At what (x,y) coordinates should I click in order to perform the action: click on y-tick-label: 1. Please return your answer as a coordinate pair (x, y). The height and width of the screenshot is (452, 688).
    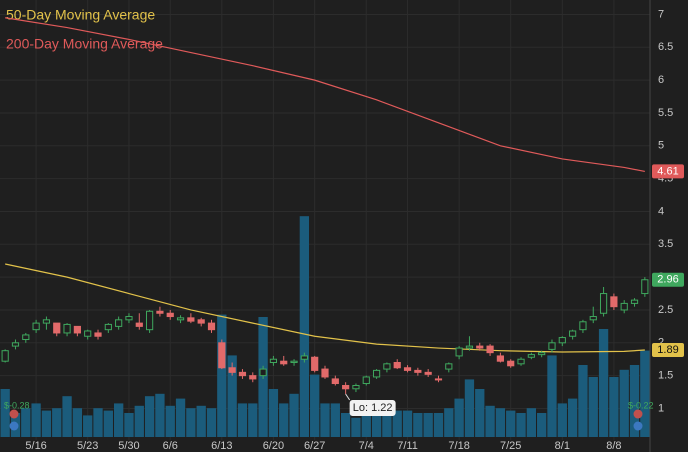
    Looking at the image, I should click on (661, 408).